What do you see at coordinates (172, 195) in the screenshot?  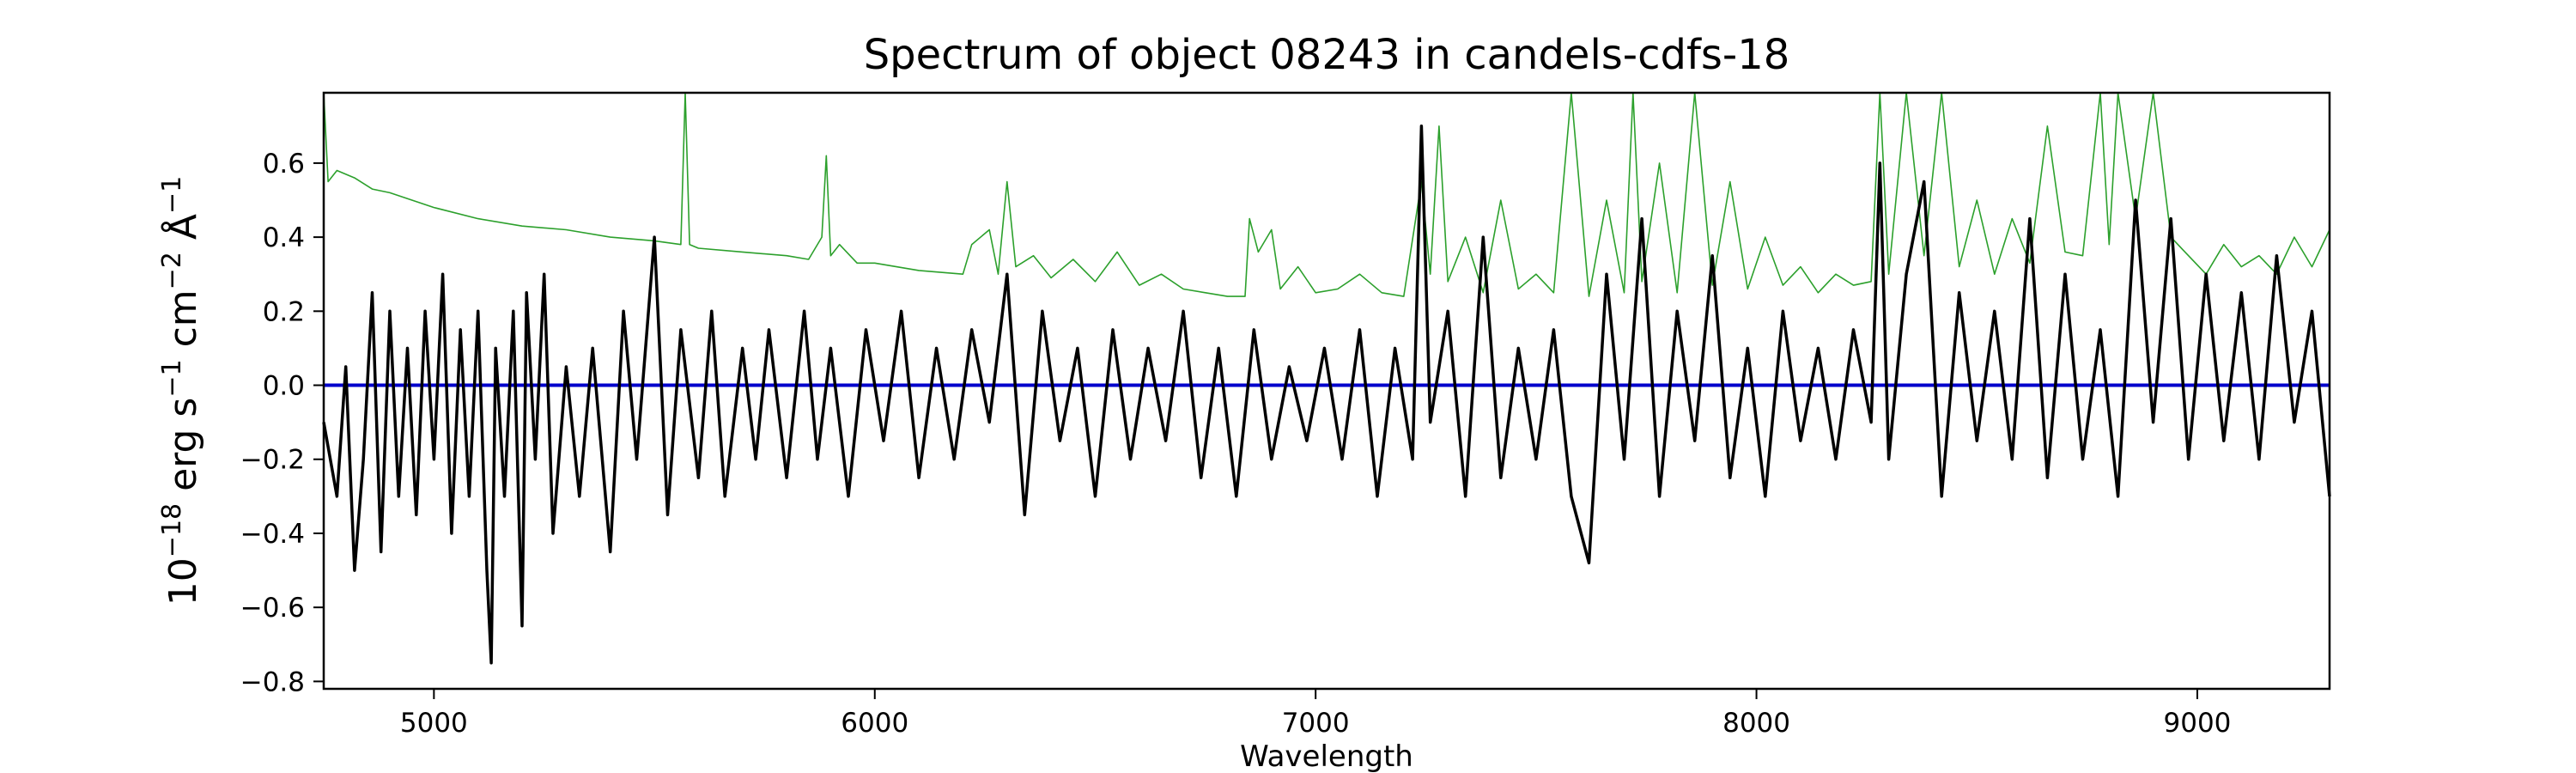 I see `y-axis-label-exp-3: −1` at bounding box center [172, 195].